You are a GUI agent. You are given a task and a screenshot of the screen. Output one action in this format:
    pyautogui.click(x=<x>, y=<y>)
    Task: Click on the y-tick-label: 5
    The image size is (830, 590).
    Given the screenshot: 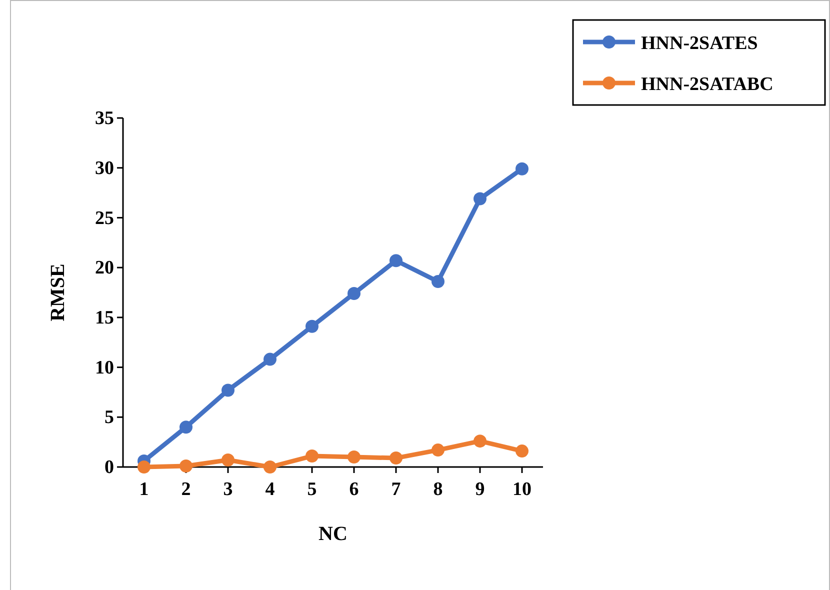 What is the action you would take?
    pyautogui.click(x=109, y=417)
    